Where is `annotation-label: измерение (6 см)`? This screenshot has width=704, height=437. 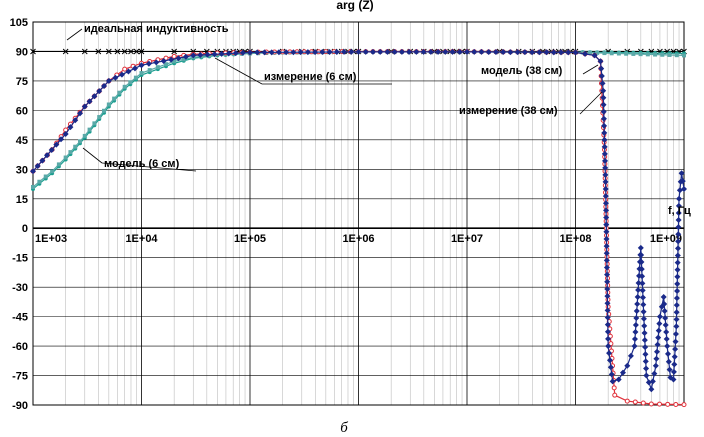 annotation-label: измерение (6 см) is located at coordinates (310, 77).